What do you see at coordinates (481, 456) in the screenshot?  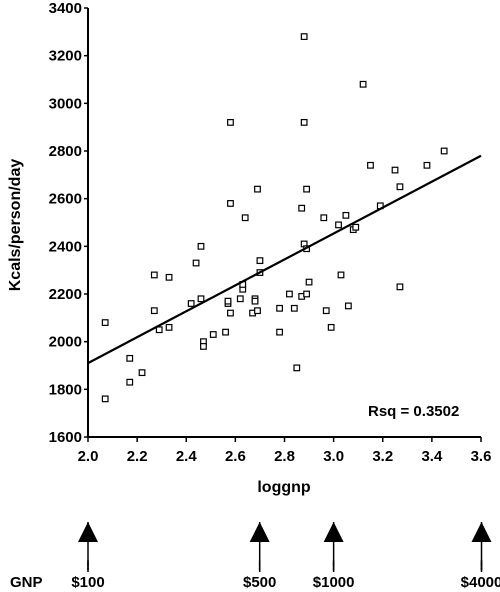 I see `x-tick-label: 3.6` at bounding box center [481, 456].